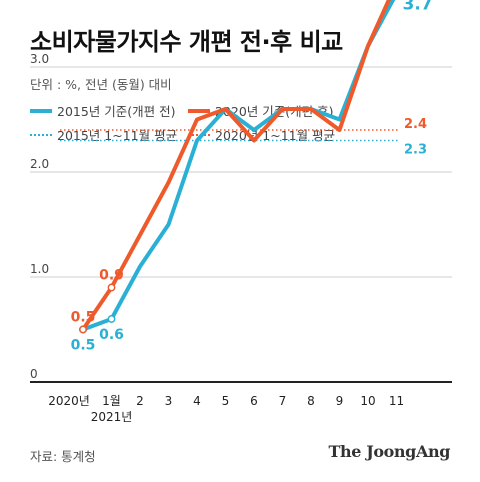 This screenshot has height=482, width=480. I want to click on x-tick-label: 9, so click(340, 401).